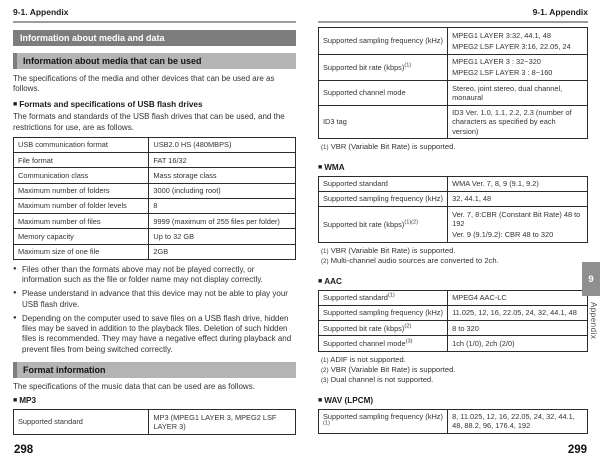  Describe the element at coordinates (216, 221) in the screenshot. I see `row-value: 9999 (maximum of 255 files per folder)` at that location.